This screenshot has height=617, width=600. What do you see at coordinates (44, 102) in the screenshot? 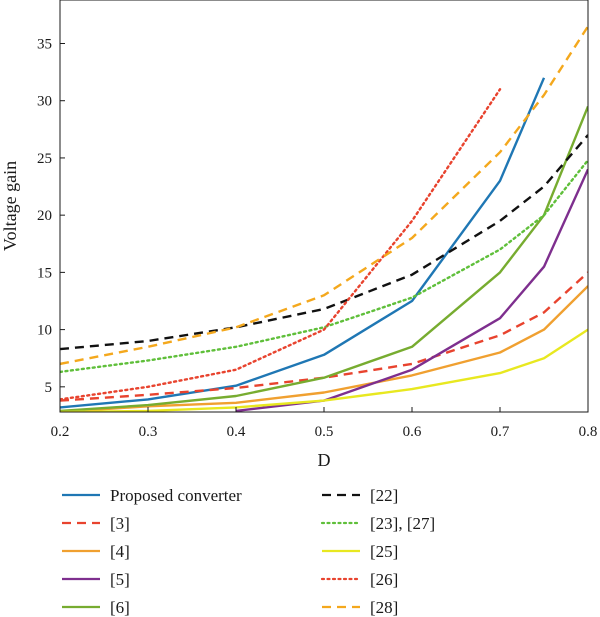
I see `y-tick-label: 30` at bounding box center [44, 102].